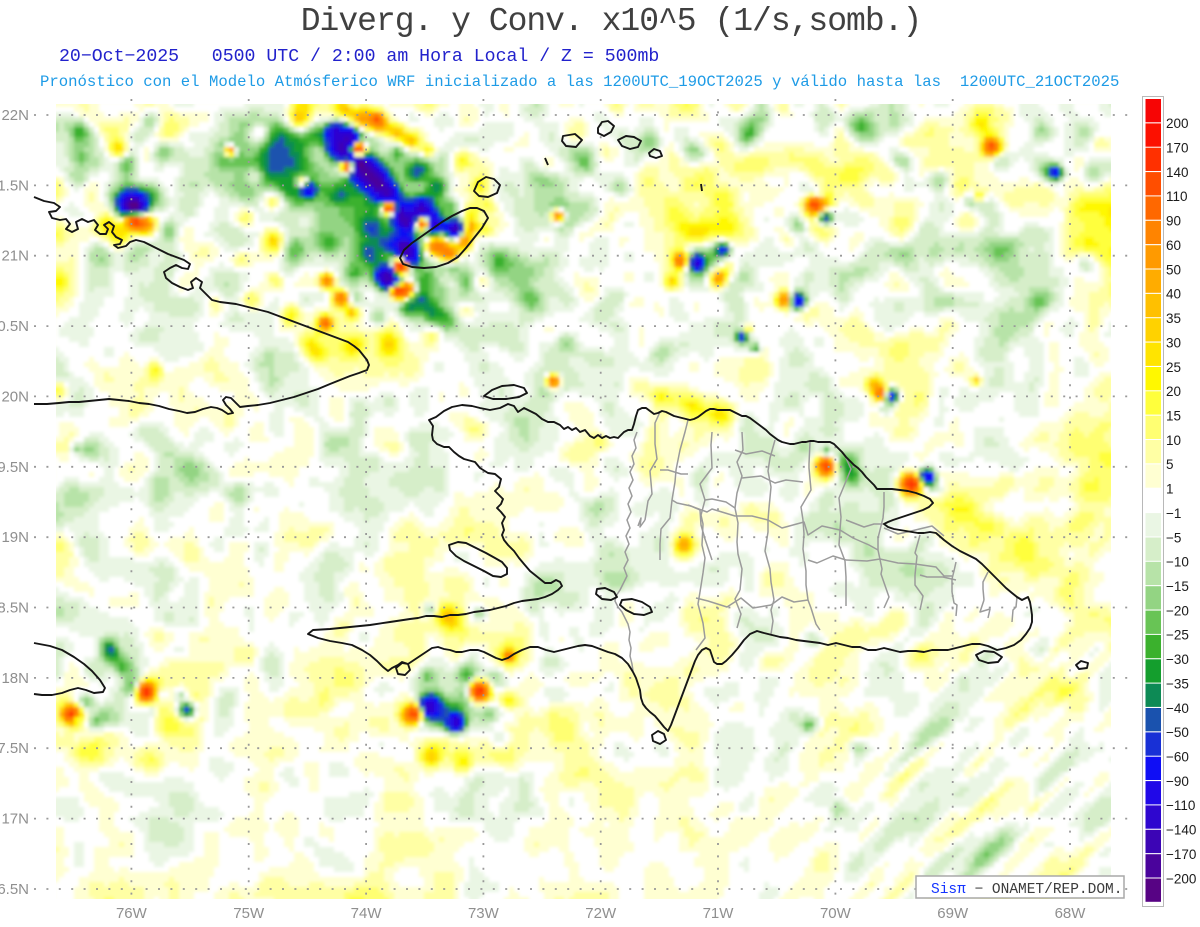 The image size is (1200, 927). What do you see at coordinates (14, 467) in the screenshot?
I see `svg-text: 9.5N` at bounding box center [14, 467].